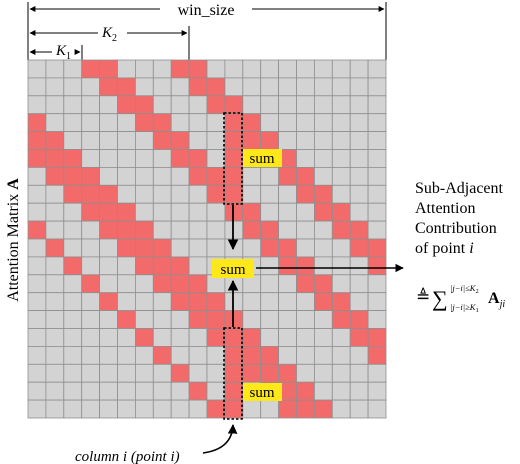 This screenshot has height=464, width=520. I want to click on caption-line-3: Contribution, so click(456, 228).